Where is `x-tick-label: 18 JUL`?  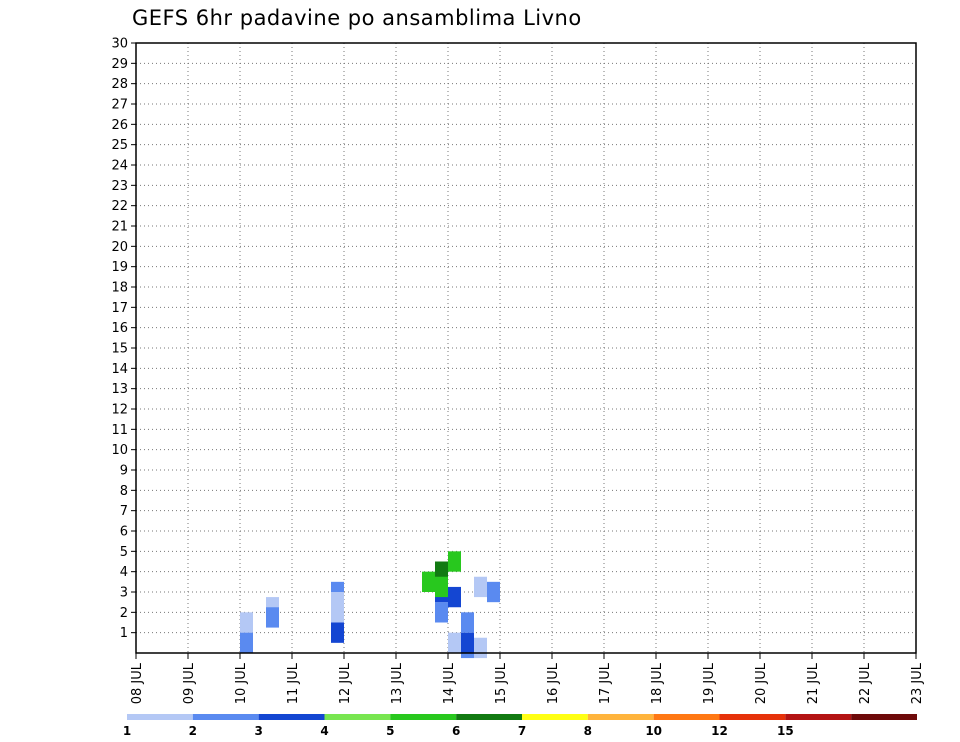
x-tick-label: 18 JUL is located at coordinates (657, 683).